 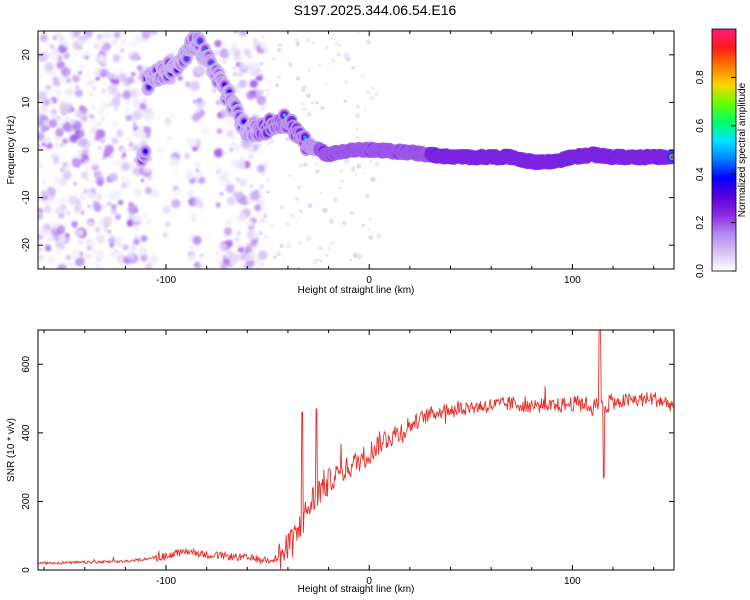 I want to click on snr-y-label: SNR (10 * v/v), so click(x=11, y=450).